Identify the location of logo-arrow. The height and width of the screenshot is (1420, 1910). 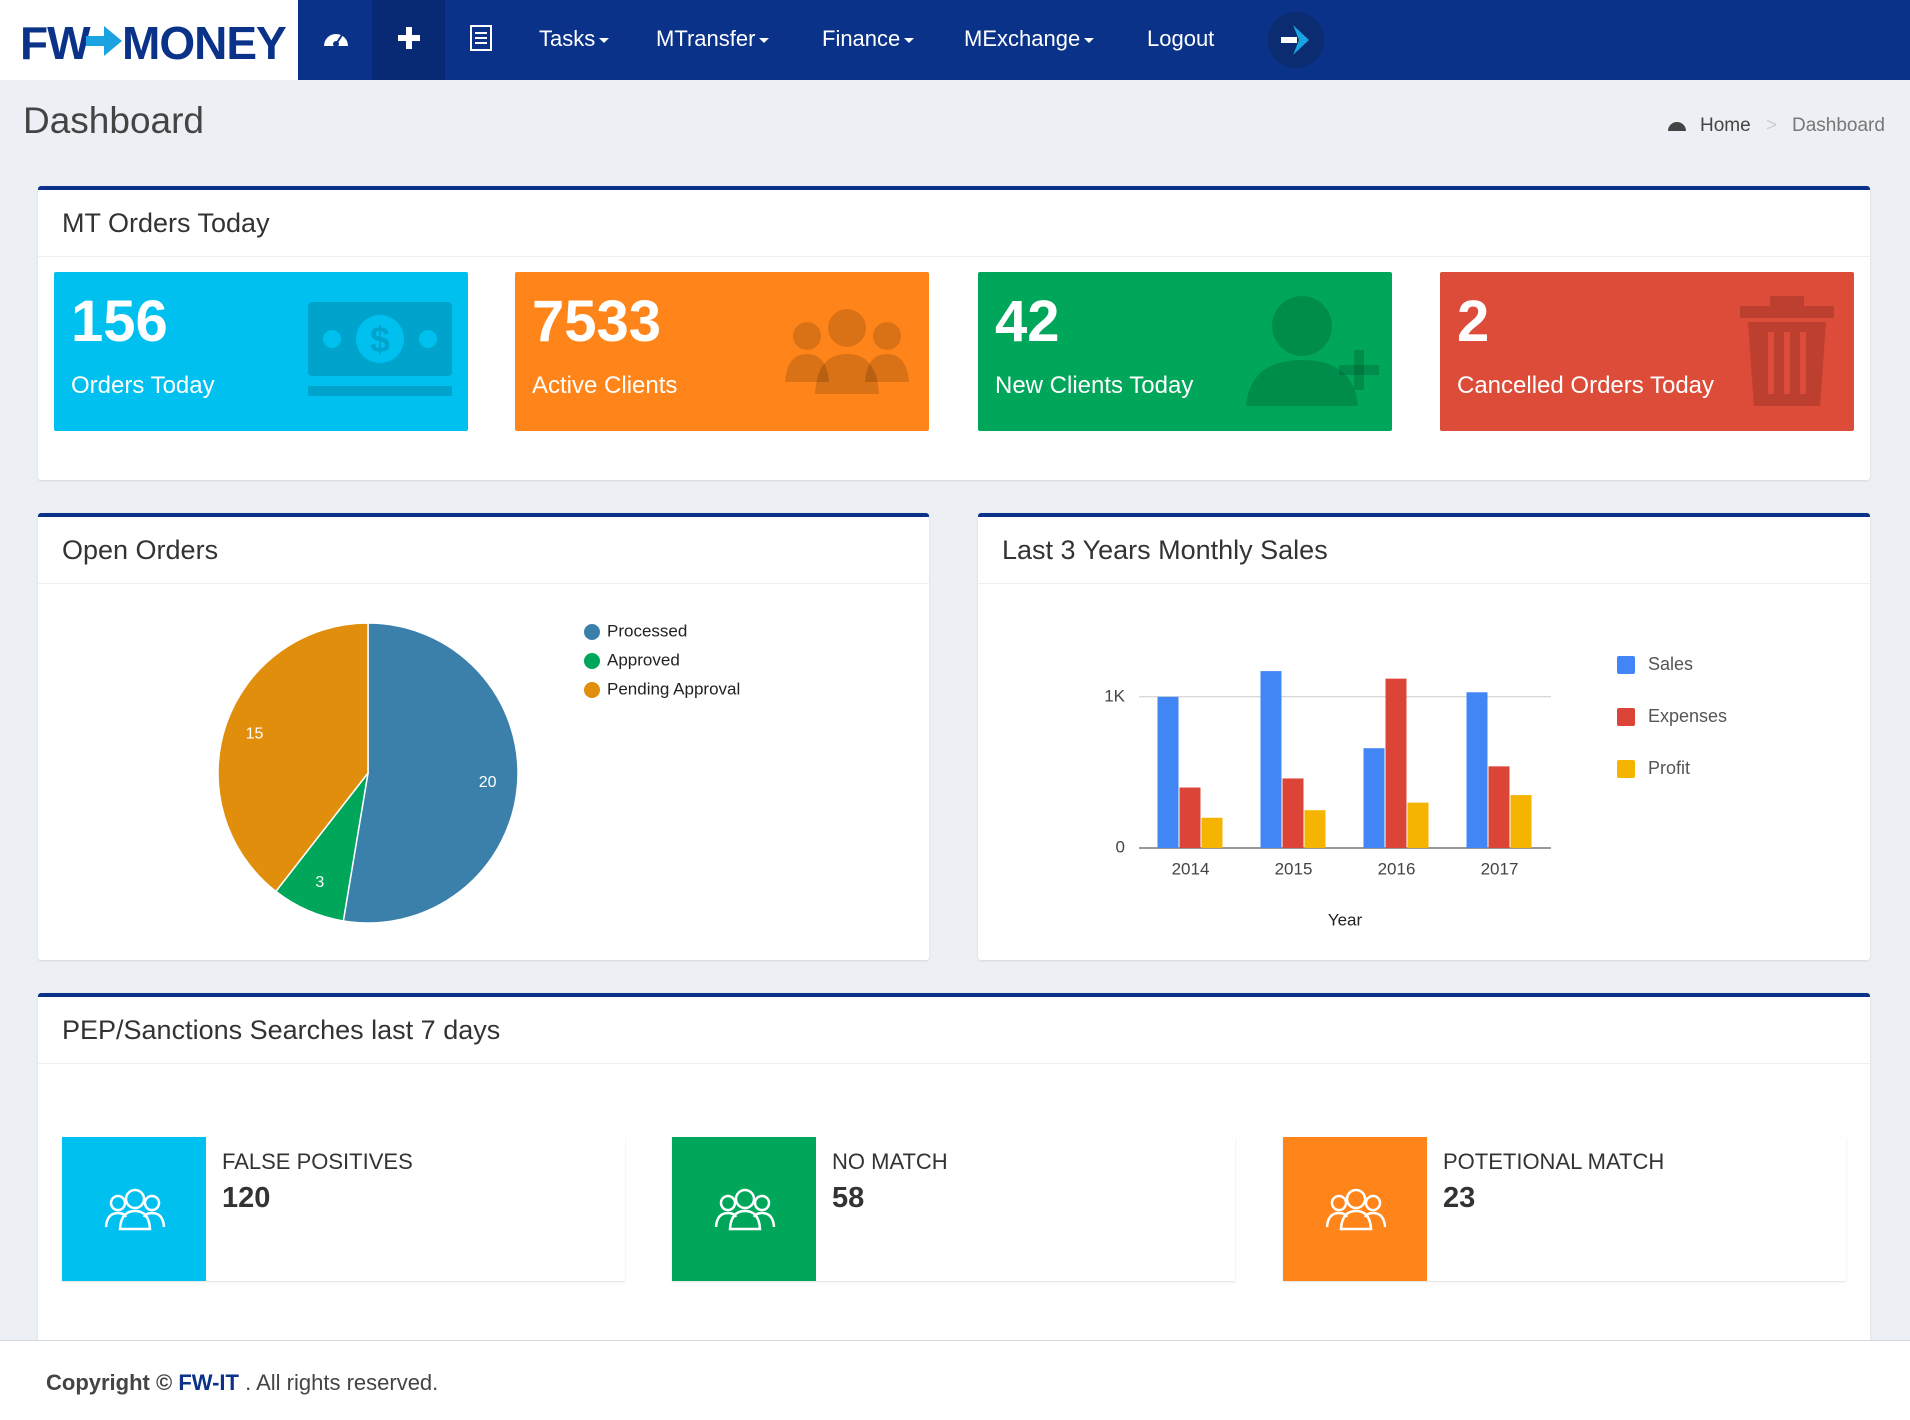
(104, 41).